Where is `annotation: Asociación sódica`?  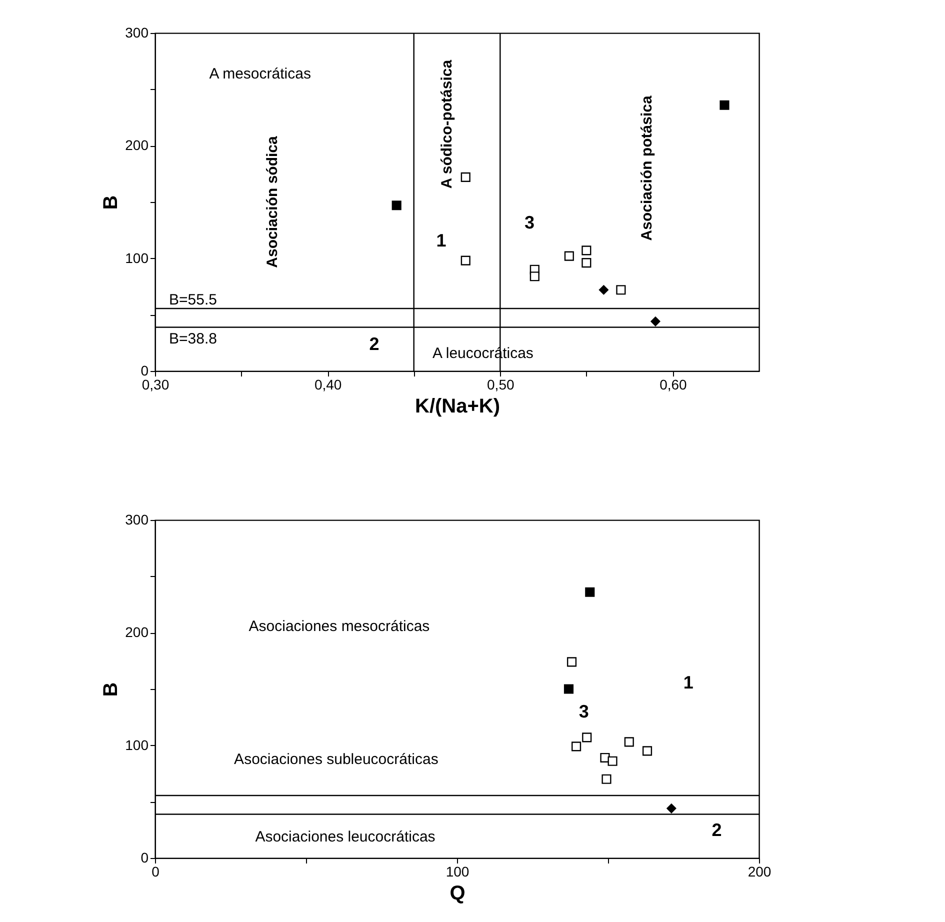
annotation: Asociación sódica is located at coordinates (273, 201).